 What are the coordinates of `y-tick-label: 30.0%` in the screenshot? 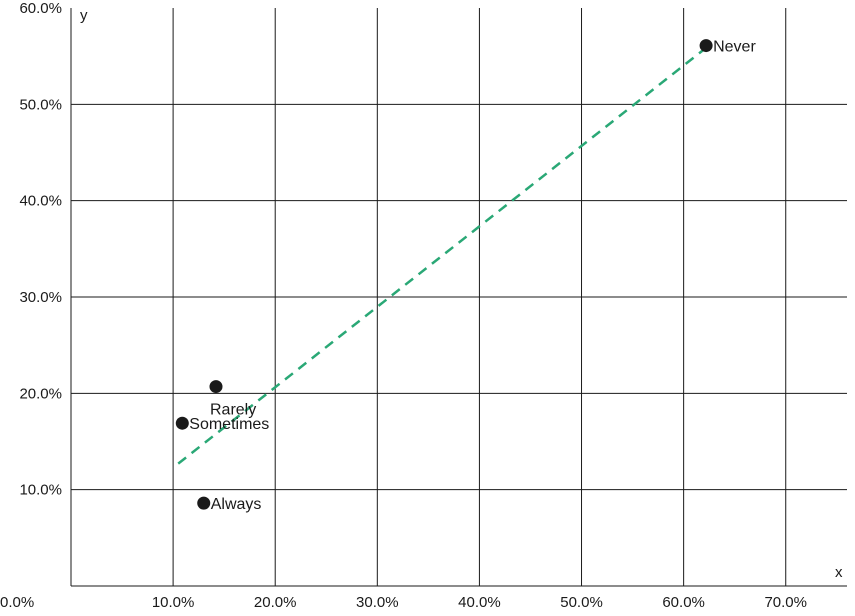 It's located at (40, 297).